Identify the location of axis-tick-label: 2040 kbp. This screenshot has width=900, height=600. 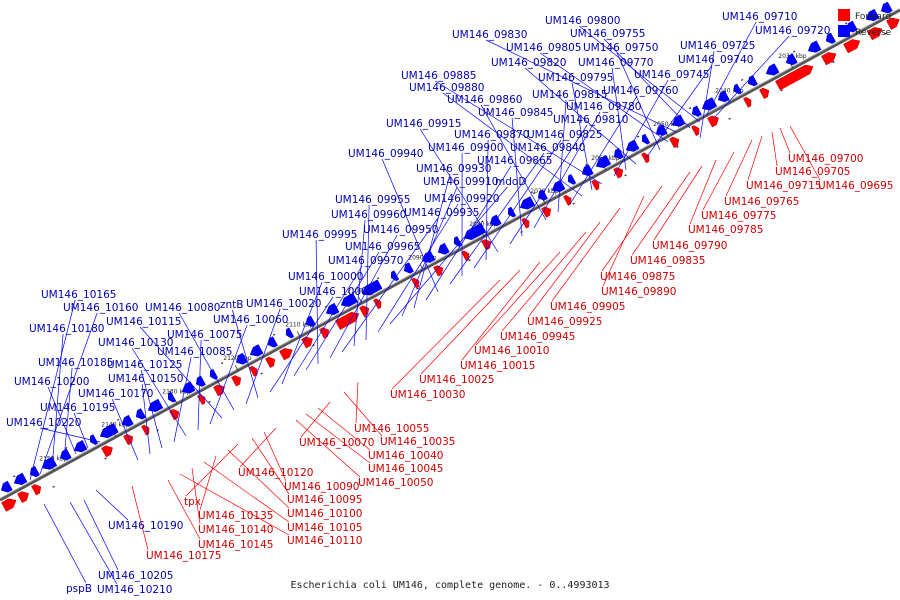
(729, 90).